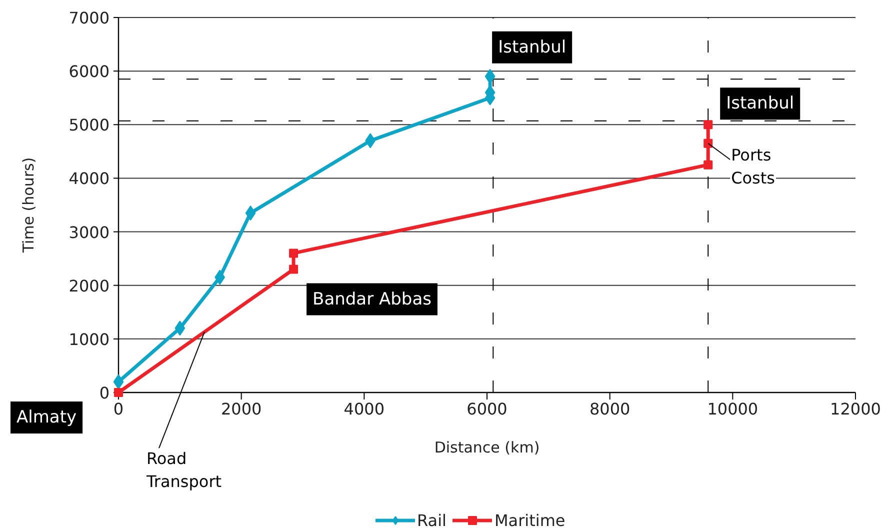 The width and height of the screenshot is (896, 530). I want to click on legend-label: Rail, so click(431, 520).